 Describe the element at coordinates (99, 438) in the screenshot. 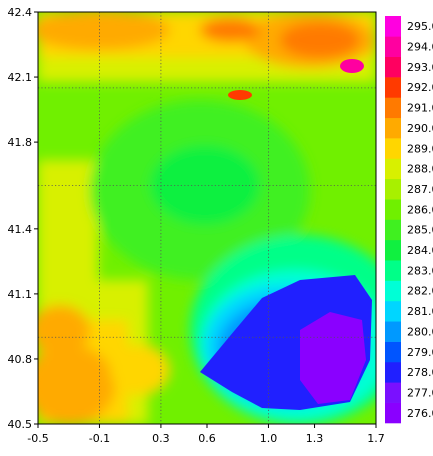

I see `x-tick-label: -0.1` at that location.